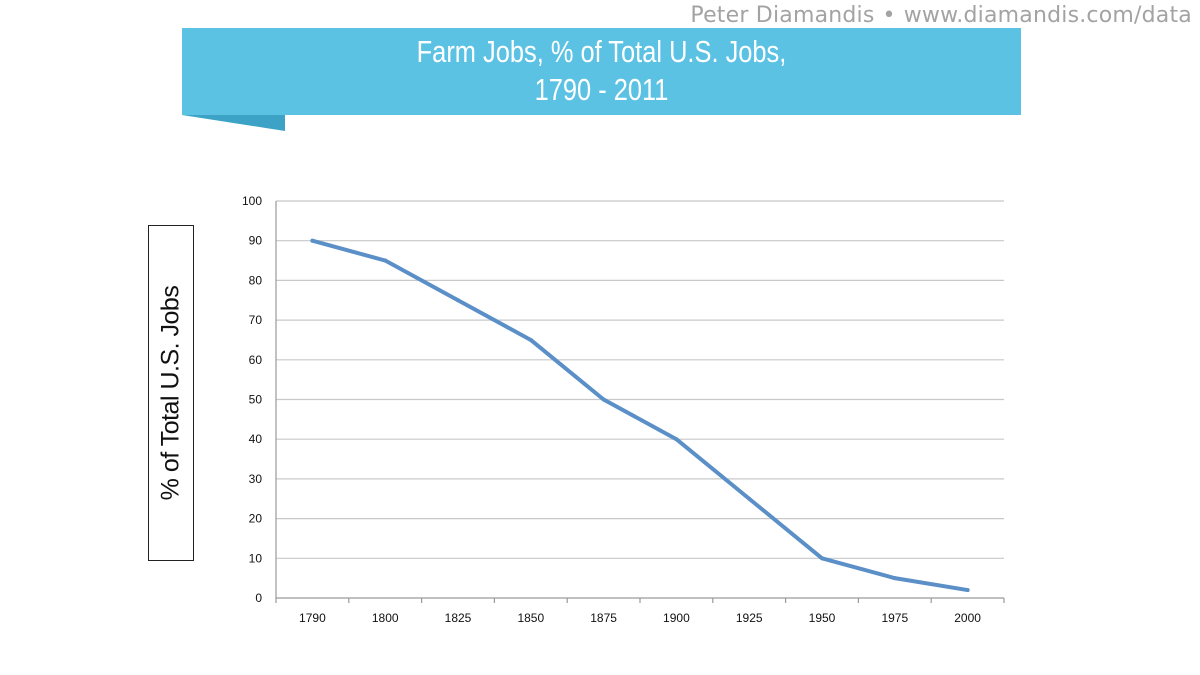 The width and height of the screenshot is (1200, 675). I want to click on credit-author: Peter Diamandis, so click(782, 15).